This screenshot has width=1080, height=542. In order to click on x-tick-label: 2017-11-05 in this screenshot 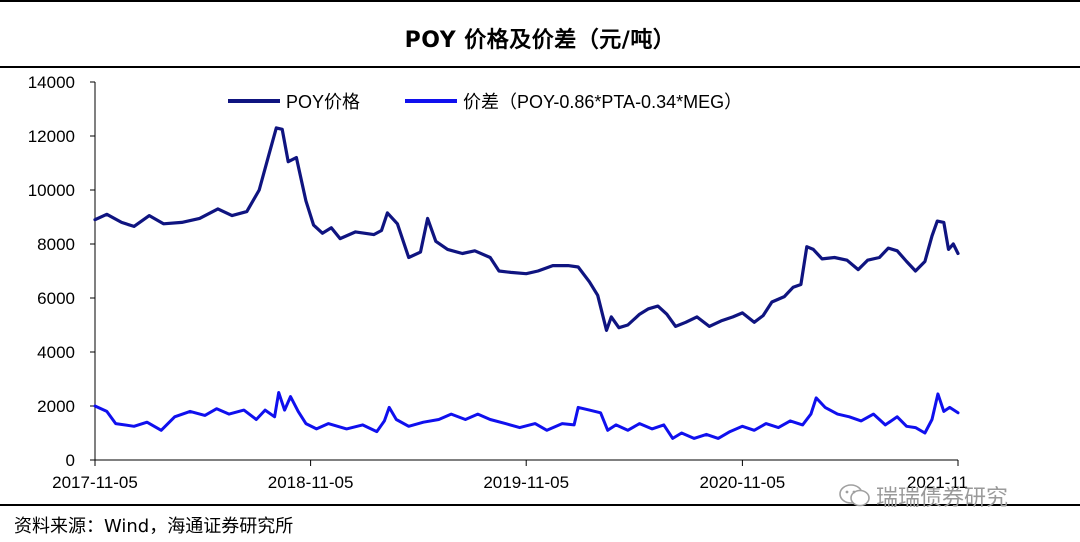, I will do `click(95, 482)`.